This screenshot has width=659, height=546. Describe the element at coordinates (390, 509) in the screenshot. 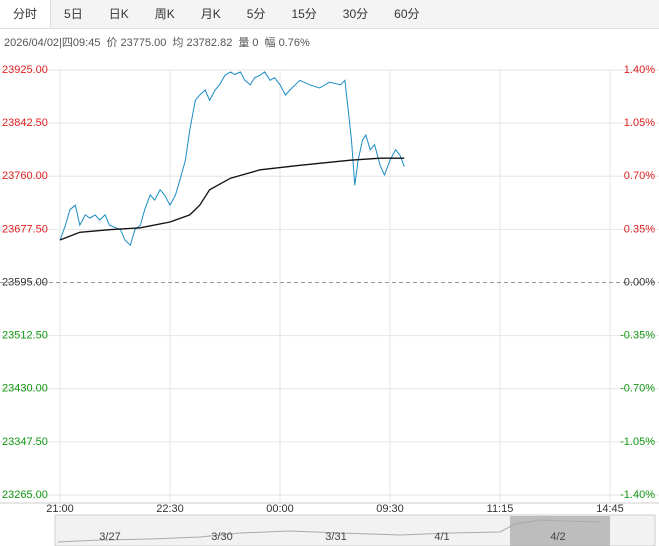

I see `x-tick-label: 09:30` at that location.